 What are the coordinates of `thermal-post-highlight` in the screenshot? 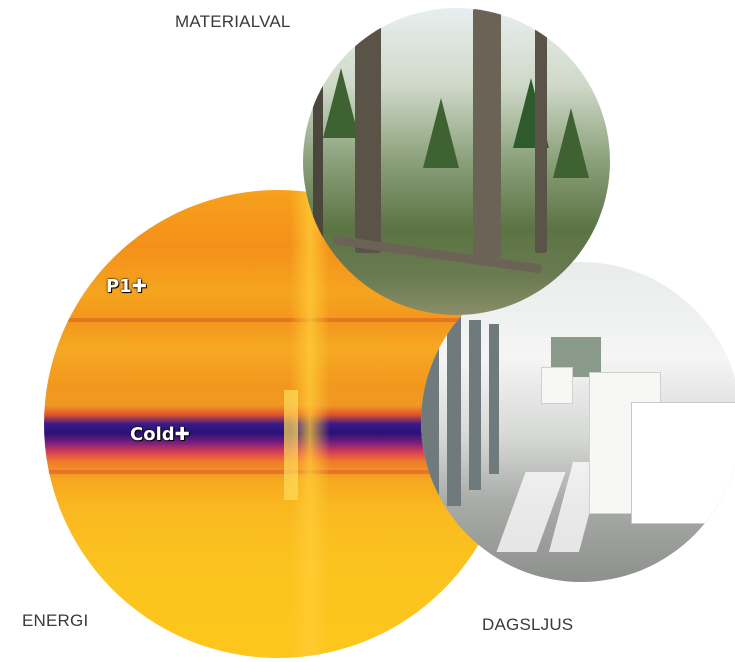 It's located at (291, 445).